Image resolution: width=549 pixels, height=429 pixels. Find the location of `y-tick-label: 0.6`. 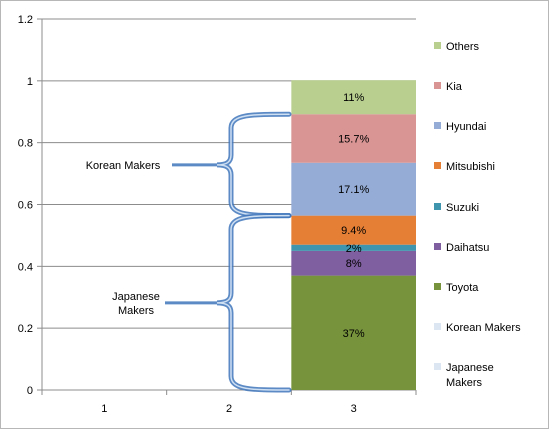

y-tick-label: 0.6 is located at coordinates (25, 206).